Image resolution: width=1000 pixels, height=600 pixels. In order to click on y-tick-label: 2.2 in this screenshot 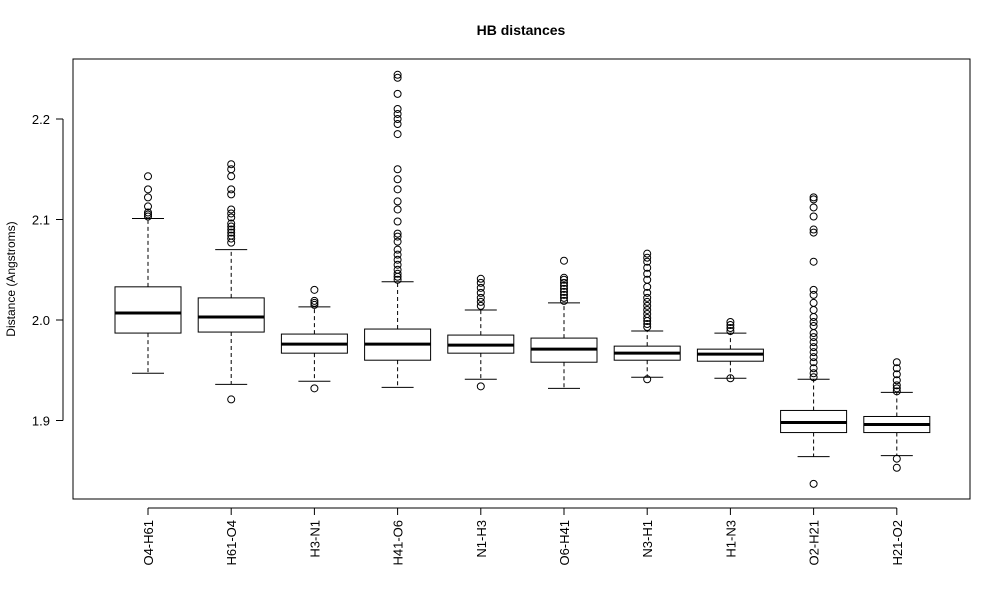, I will do `click(41, 119)`.